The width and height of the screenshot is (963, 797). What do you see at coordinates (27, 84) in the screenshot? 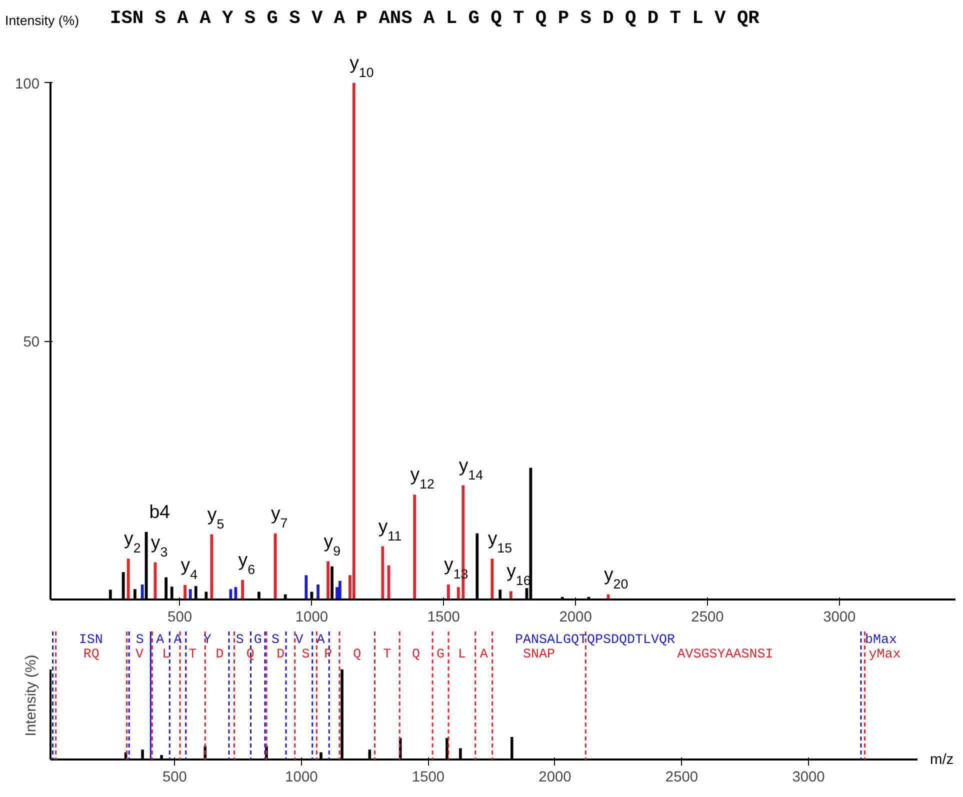
I see `y-tick-label: 100` at bounding box center [27, 84].